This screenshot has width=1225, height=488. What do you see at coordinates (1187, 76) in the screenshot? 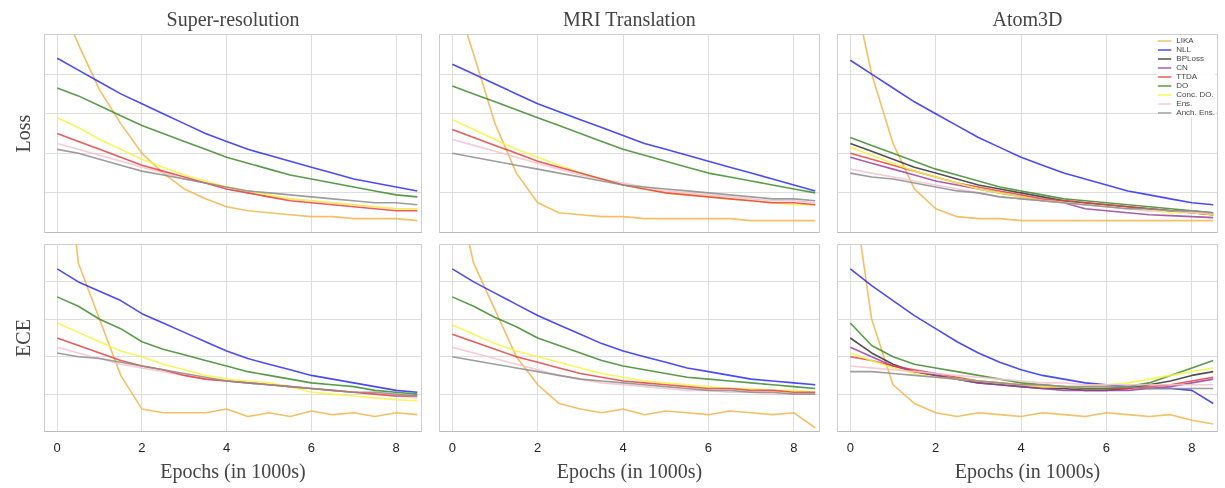
I see `legend-label: TTDA` at bounding box center [1187, 76].